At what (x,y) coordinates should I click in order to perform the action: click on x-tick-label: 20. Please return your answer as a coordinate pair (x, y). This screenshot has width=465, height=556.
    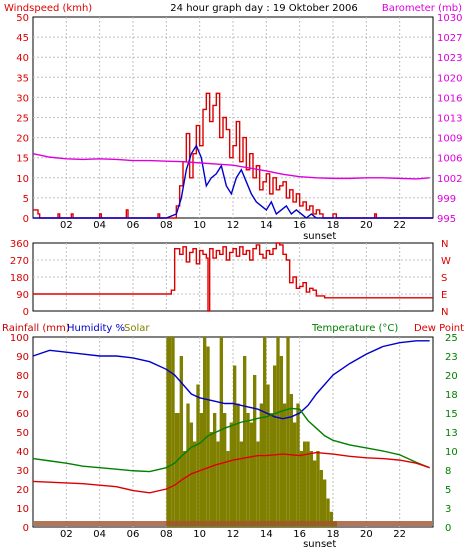
    Looking at the image, I should click on (366, 225).